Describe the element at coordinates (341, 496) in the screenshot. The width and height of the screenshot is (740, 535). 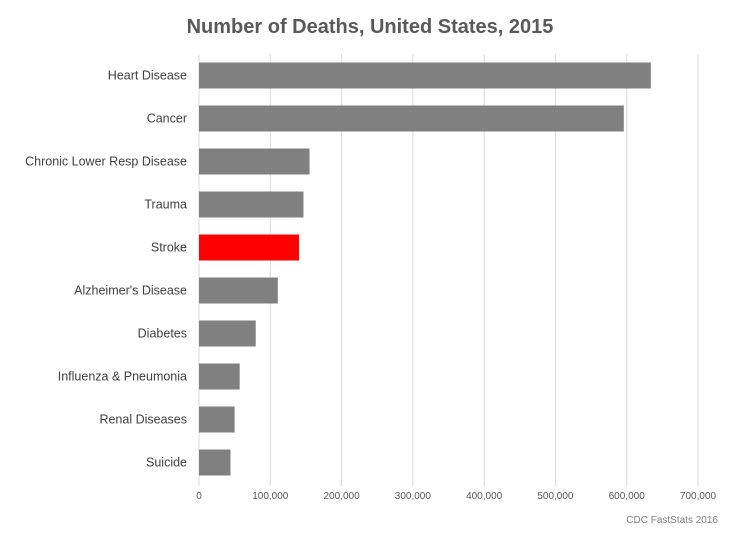
I see `x-tick-label: 200,000` at that location.